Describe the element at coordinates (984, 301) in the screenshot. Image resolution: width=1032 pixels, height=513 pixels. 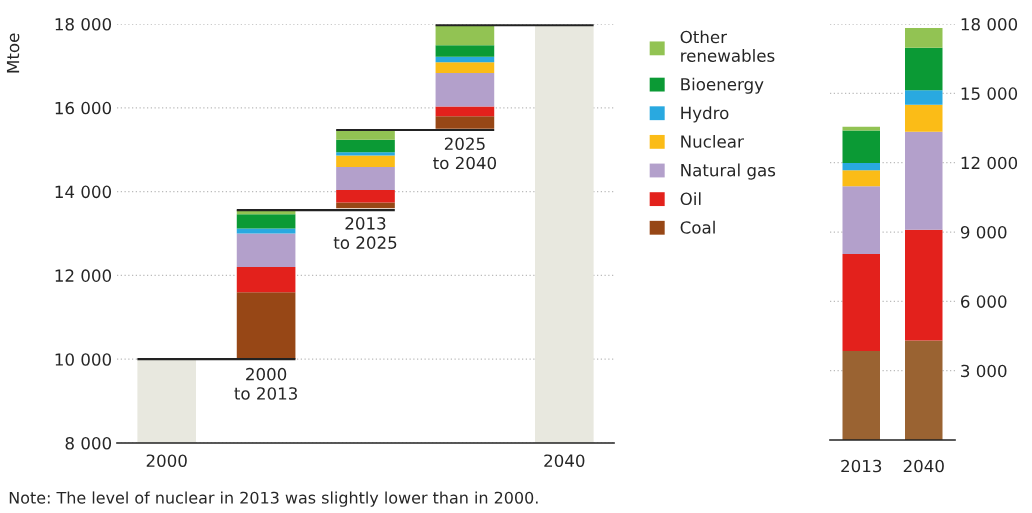
I see `y-tick-label: 6 000` at that location.